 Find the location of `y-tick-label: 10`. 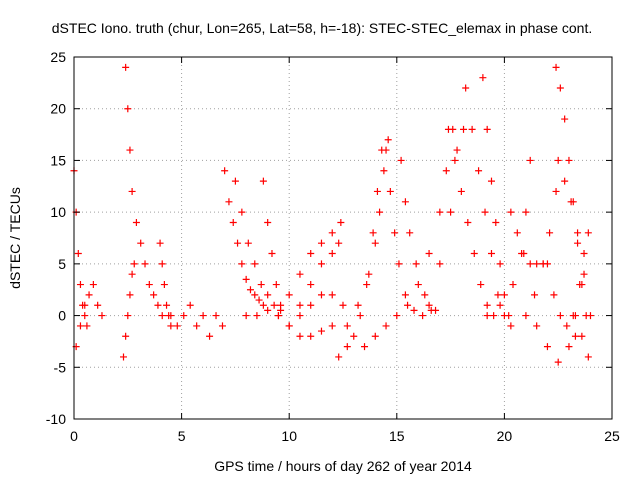

y-tick-label: 10 is located at coordinates (58, 212).